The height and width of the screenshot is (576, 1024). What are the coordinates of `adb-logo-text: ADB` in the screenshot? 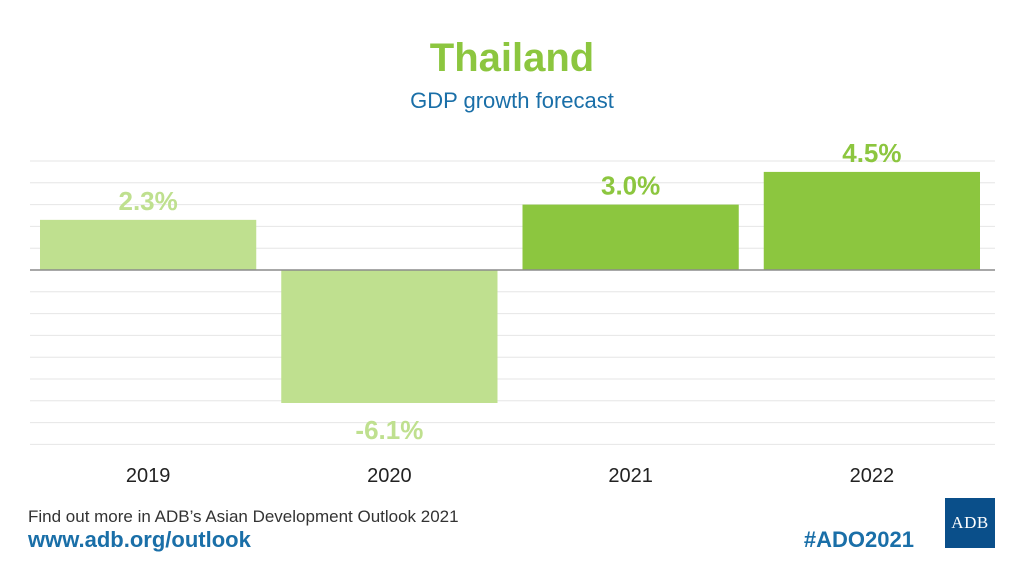 It's located at (970, 522).